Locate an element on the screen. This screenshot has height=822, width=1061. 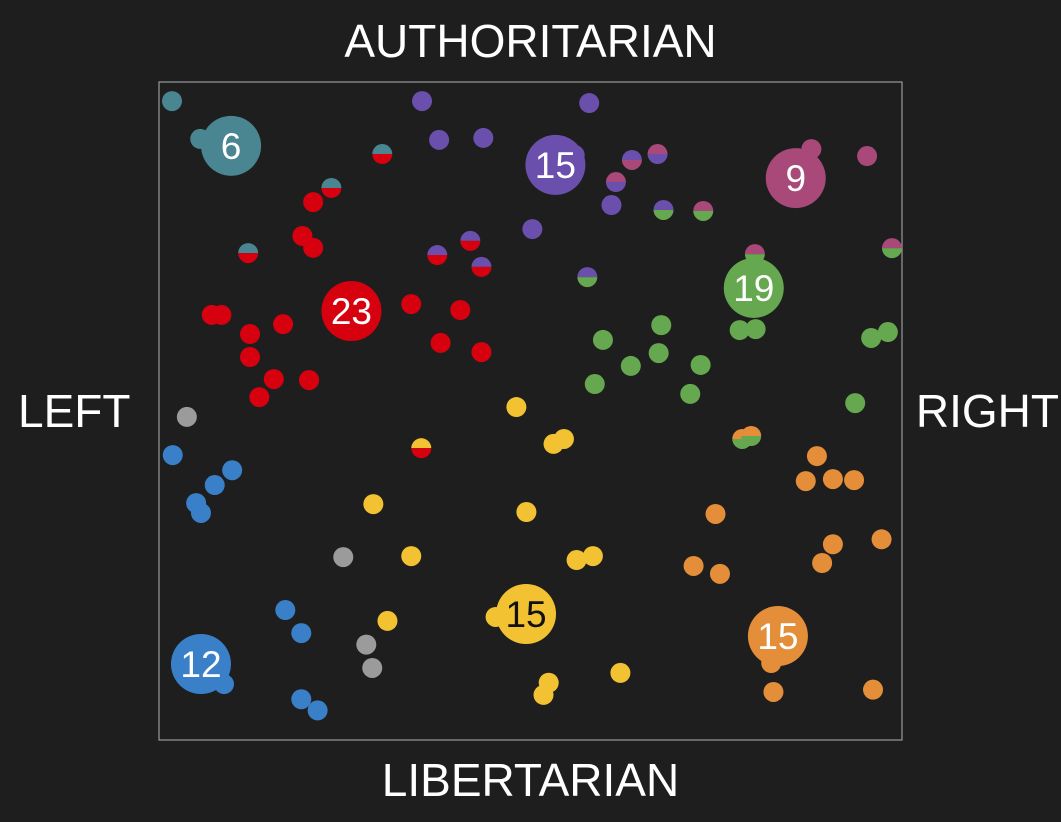
cluster-green: 19 is located at coordinates (753, 287).